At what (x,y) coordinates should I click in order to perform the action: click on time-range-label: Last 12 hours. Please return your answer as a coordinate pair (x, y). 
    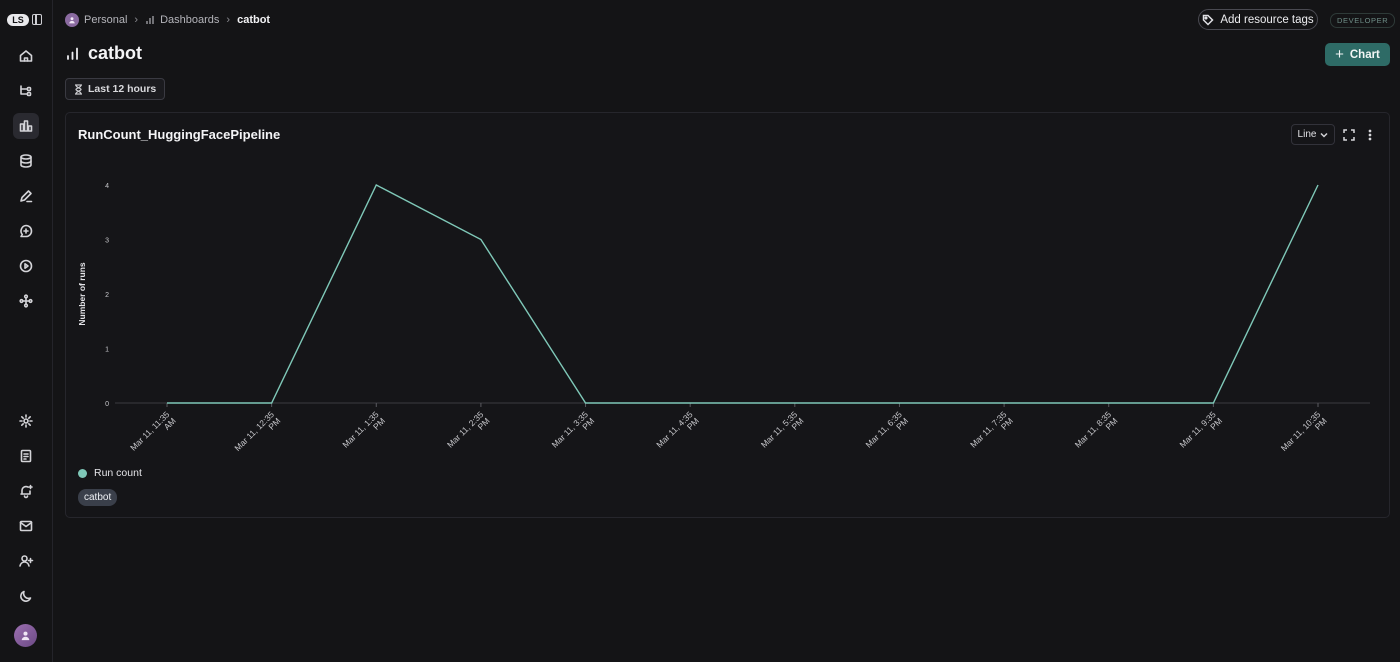
    Looking at the image, I should click on (122, 89).